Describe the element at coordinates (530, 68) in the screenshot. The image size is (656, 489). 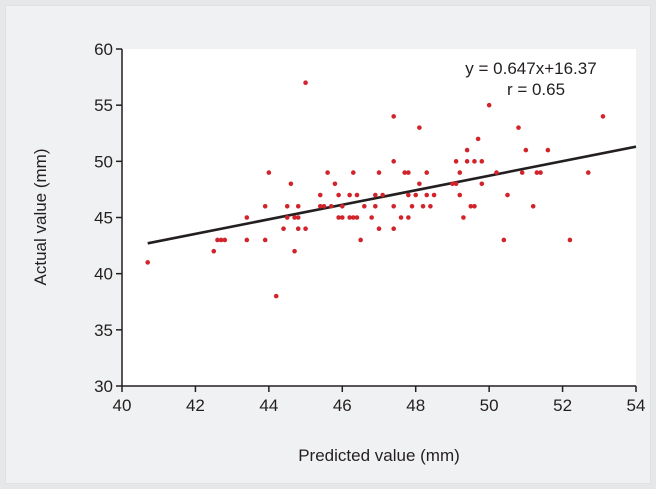
I see `regression-equation-annotation: y = 0.647x+16.37` at that location.